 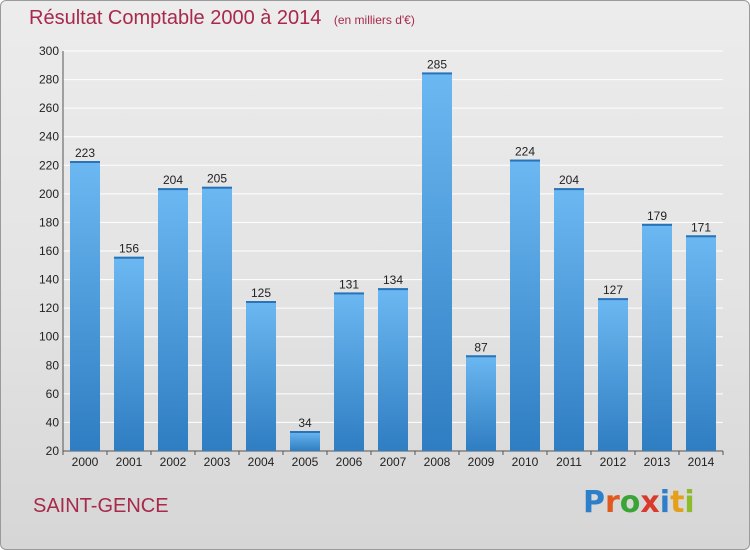 I want to click on y-tick-label: 300, so click(x=49, y=51).